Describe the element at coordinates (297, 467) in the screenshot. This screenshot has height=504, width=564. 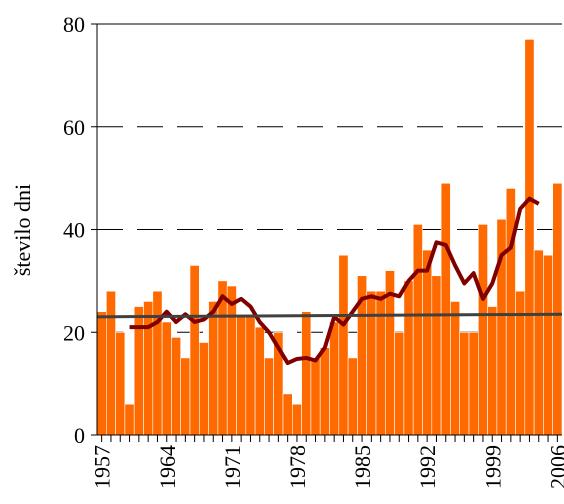
I see `x-tick-label: 1978` at that location.